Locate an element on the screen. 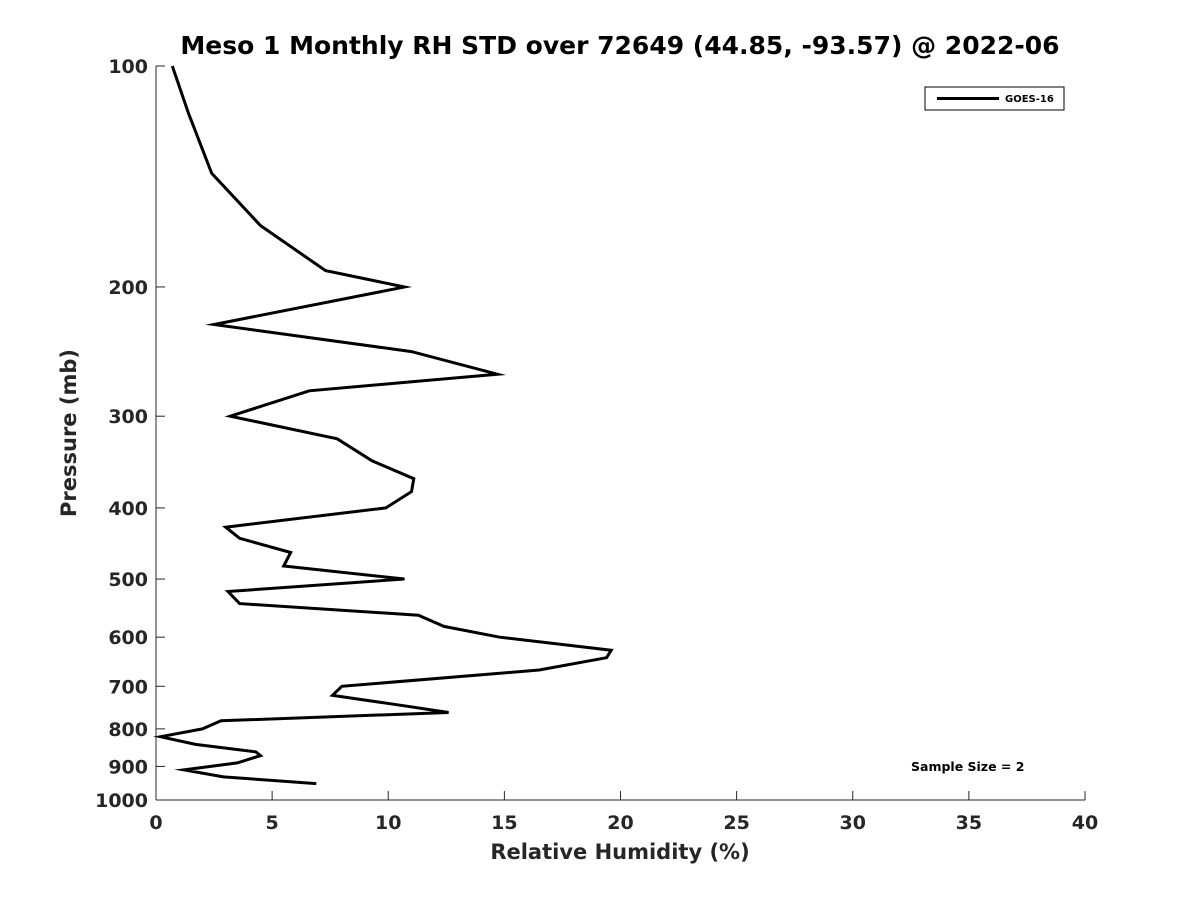 This screenshot has height=900, width=1200. x-axis-label: Relative Humidity (%) is located at coordinates (619, 852).